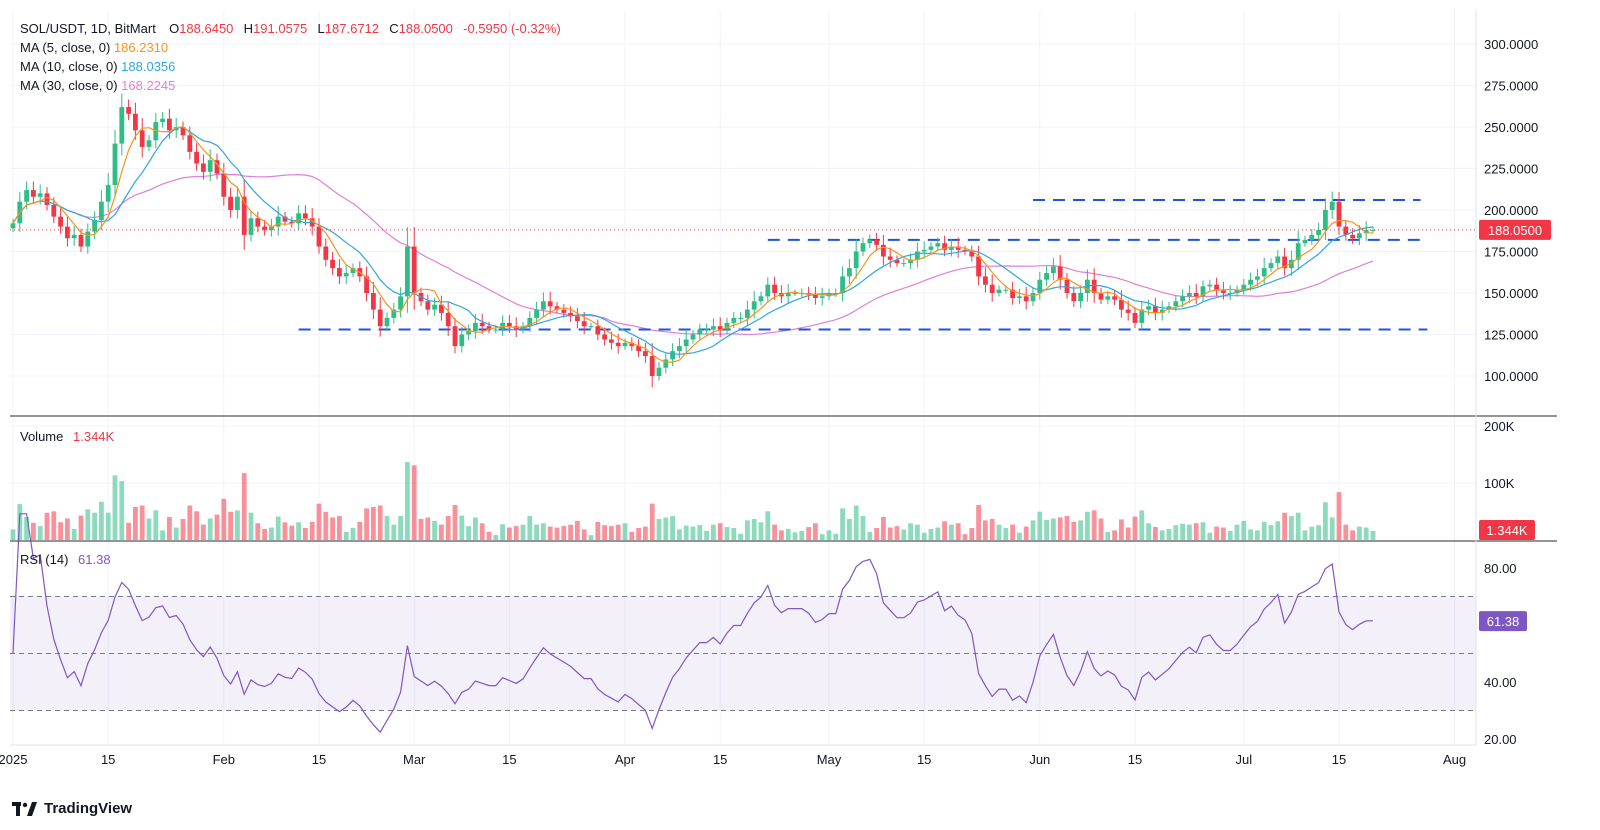  Describe the element at coordinates (72, 808) in the screenshot. I see `tradingview-brand: TradingView` at that location.